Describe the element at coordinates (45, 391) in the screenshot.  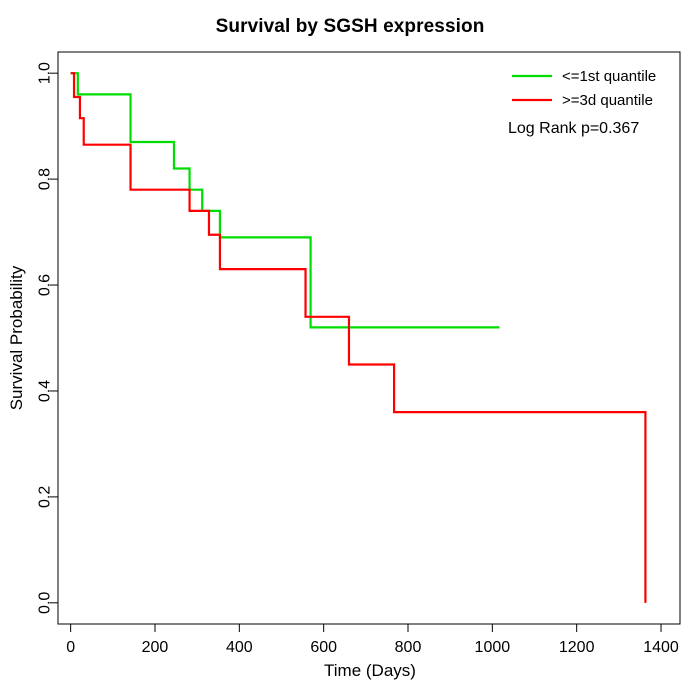
I see `y-tick-label: 0.4` at that location.